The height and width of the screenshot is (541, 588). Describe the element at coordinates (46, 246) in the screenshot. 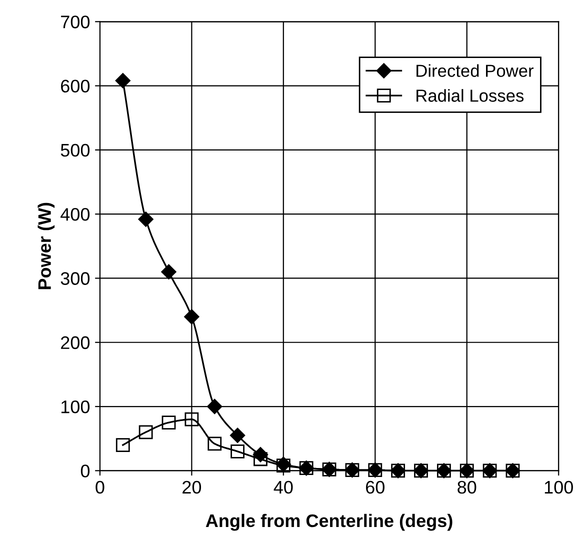

I see `y-axis-title: Power (W)` at that location.